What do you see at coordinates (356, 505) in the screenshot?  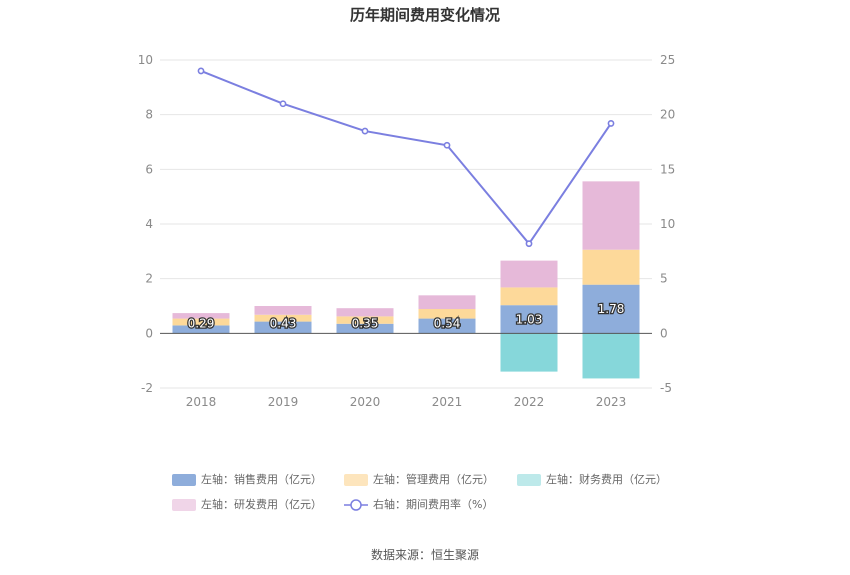 I see `legend-line-icon` at bounding box center [356, 505].